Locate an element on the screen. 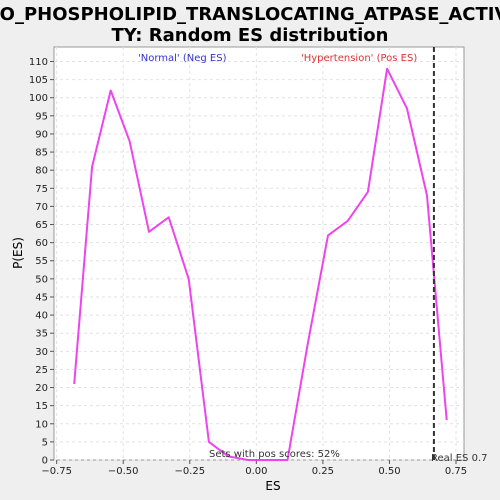 The width and height of the screenshot is (500, 500). y-tick-label: 5 is located at coordinates (45, 442).